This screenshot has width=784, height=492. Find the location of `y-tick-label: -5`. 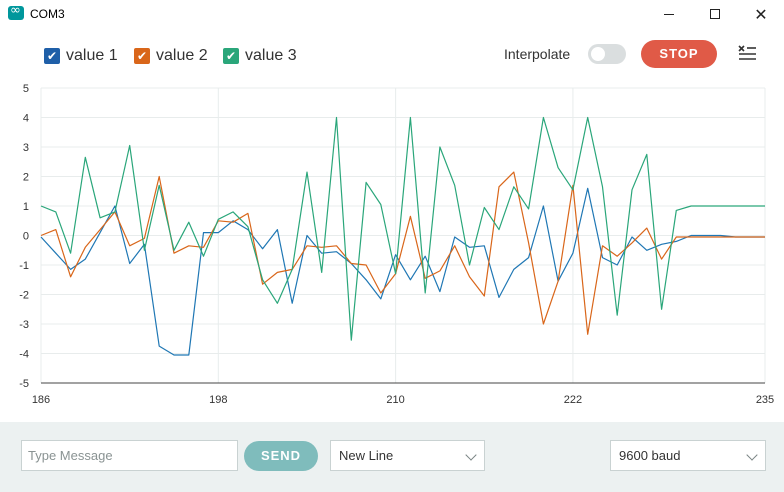

y-tick-label: -5 is located at coordinates (24, 384).